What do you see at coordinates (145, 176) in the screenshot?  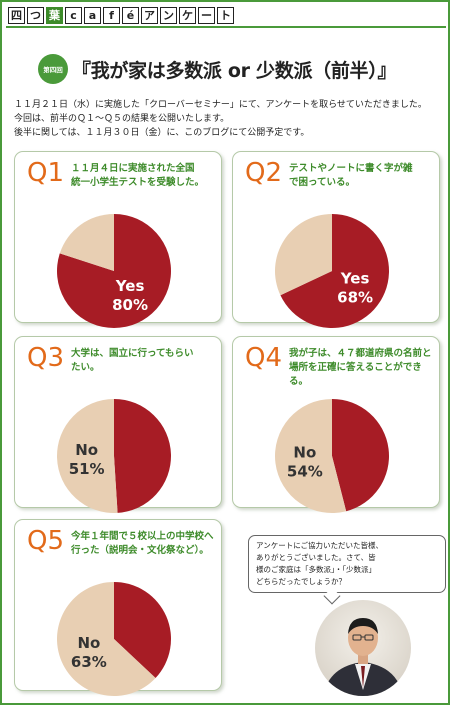 I see `question-text: １１月４日に実施された全国 統一小学生テストを受験した。` at bounding box center [145, 176].